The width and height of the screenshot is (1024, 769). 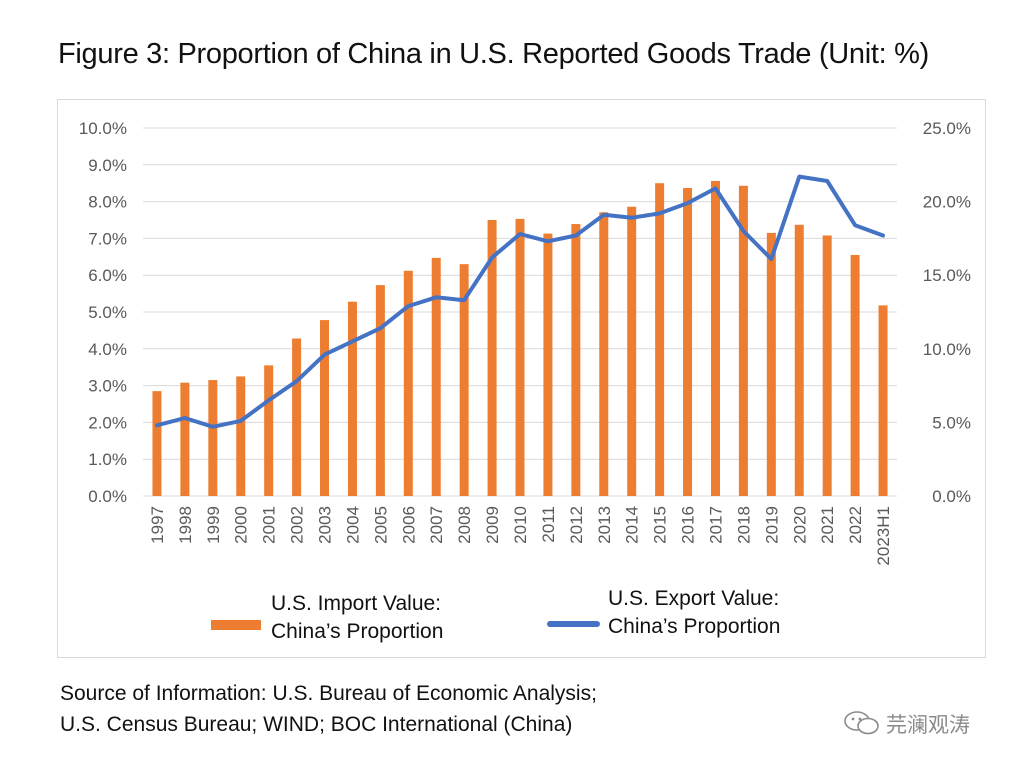 I want to click on x-tick-label: 2019, so click(x=771, y=525).